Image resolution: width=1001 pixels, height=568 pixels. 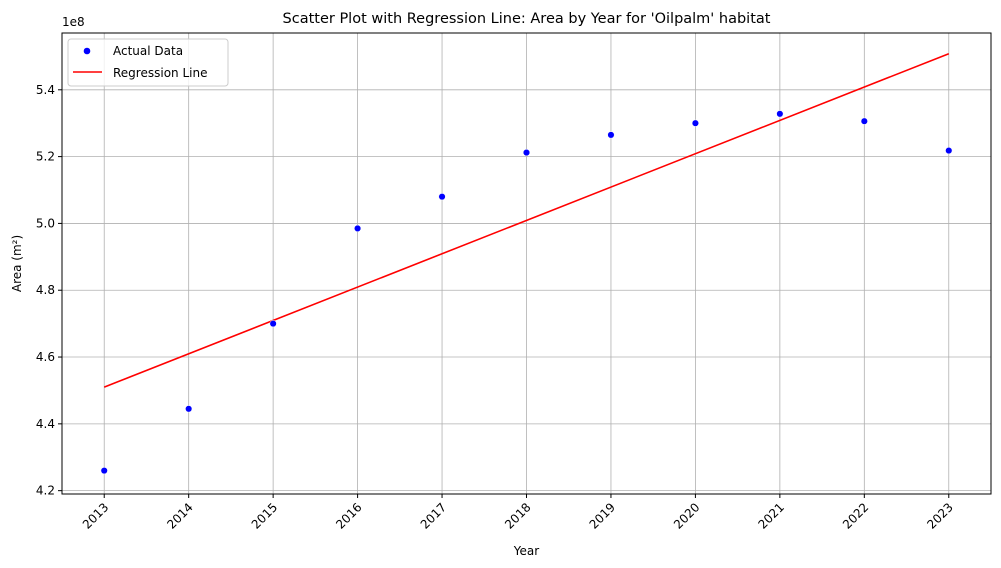 What do you see at coordinates (160, 73) in the screenshot?
I see `legend-label-regression-line: Regression Line` at bounding box center [160, 73].